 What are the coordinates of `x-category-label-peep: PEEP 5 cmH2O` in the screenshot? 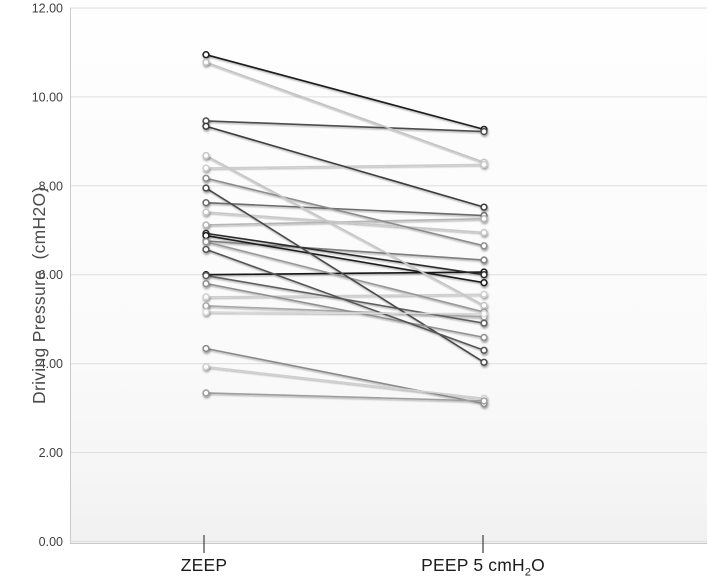 It's located at (483, 567).